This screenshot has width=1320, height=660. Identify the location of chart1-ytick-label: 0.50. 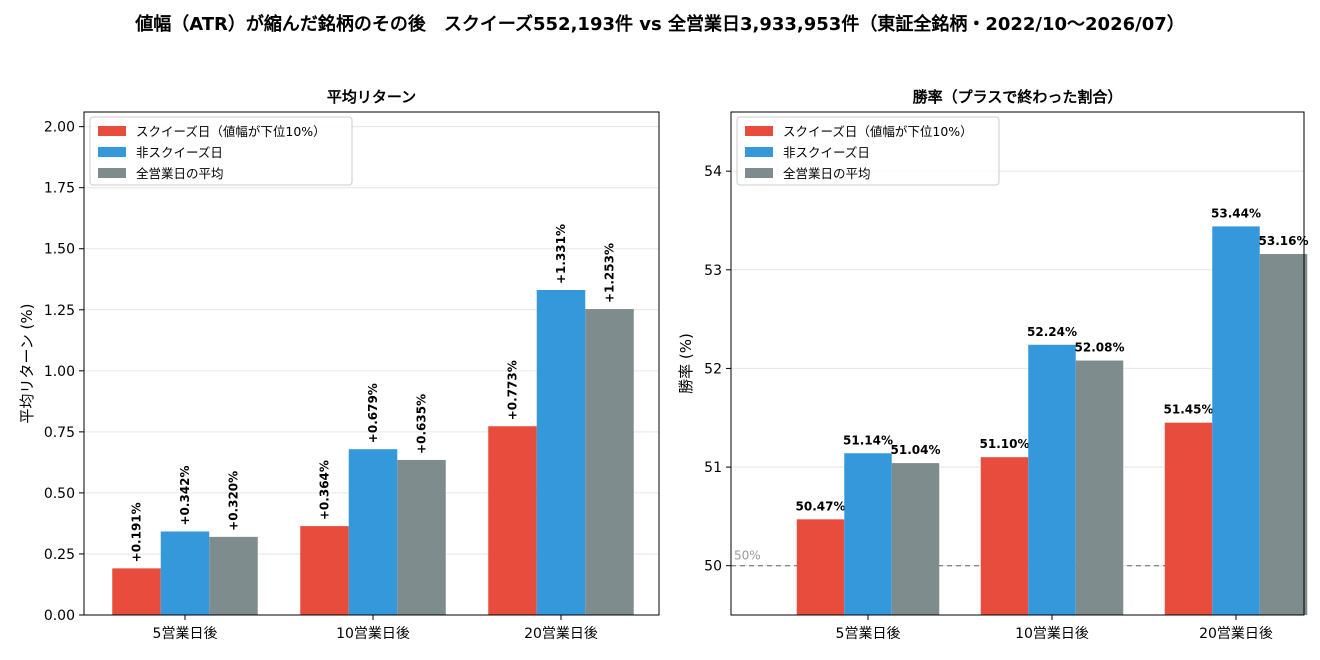
(59, 494).